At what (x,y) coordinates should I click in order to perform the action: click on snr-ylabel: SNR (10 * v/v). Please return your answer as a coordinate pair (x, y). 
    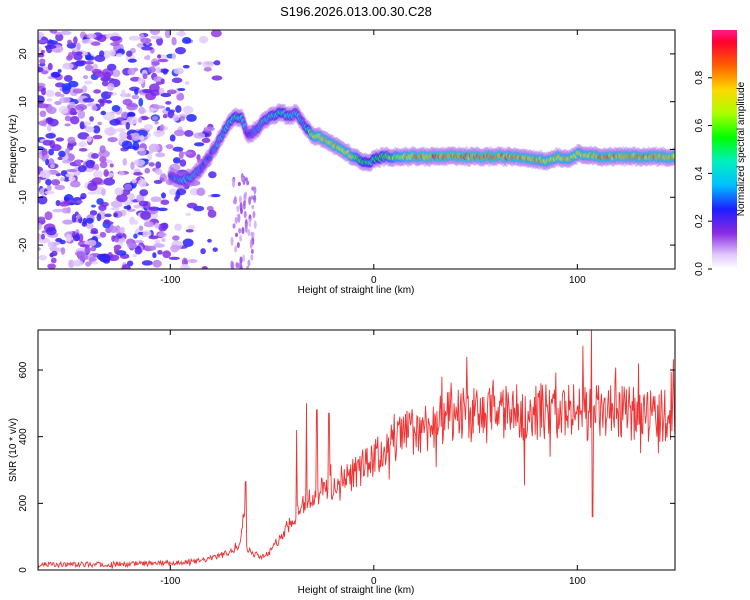
    Looking at the image, I should click on (13, 450).